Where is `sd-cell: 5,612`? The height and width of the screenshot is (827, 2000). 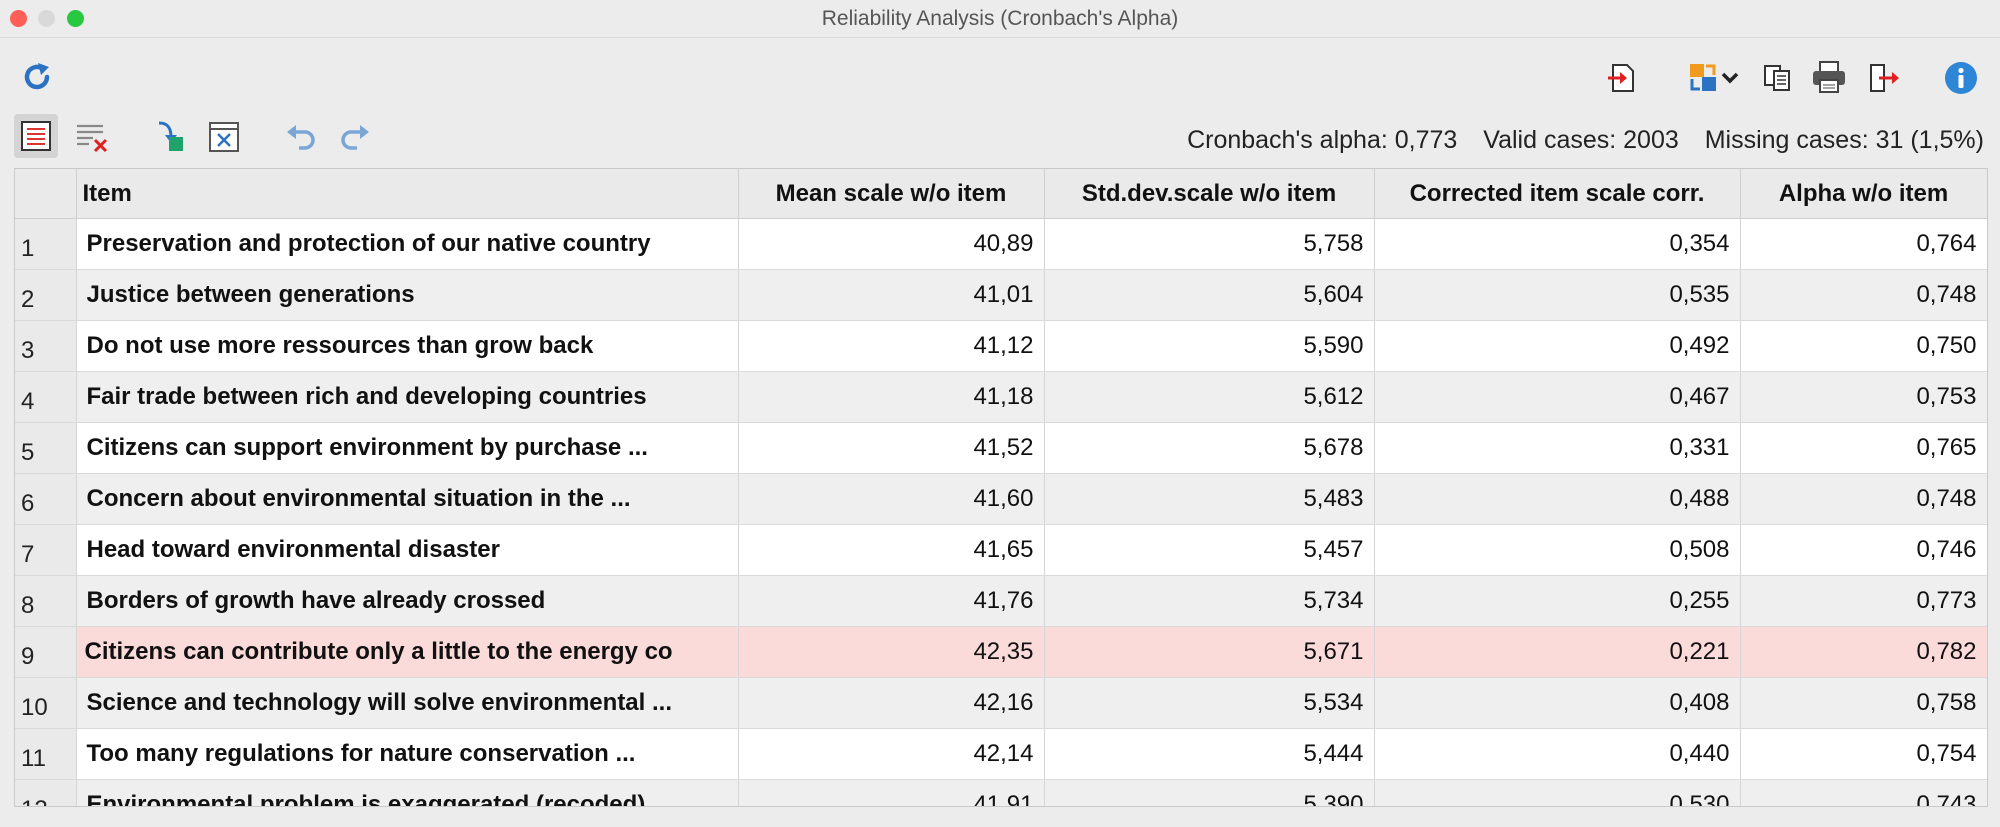 sd-cell: 5,612 is located at coordinates (1209, 397).